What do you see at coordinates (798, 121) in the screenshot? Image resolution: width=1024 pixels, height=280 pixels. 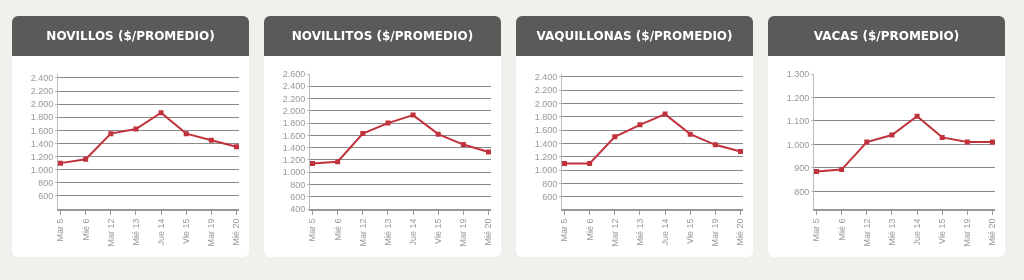 I see `y-tick-label: 1.100` at bounding box center [798, 121].